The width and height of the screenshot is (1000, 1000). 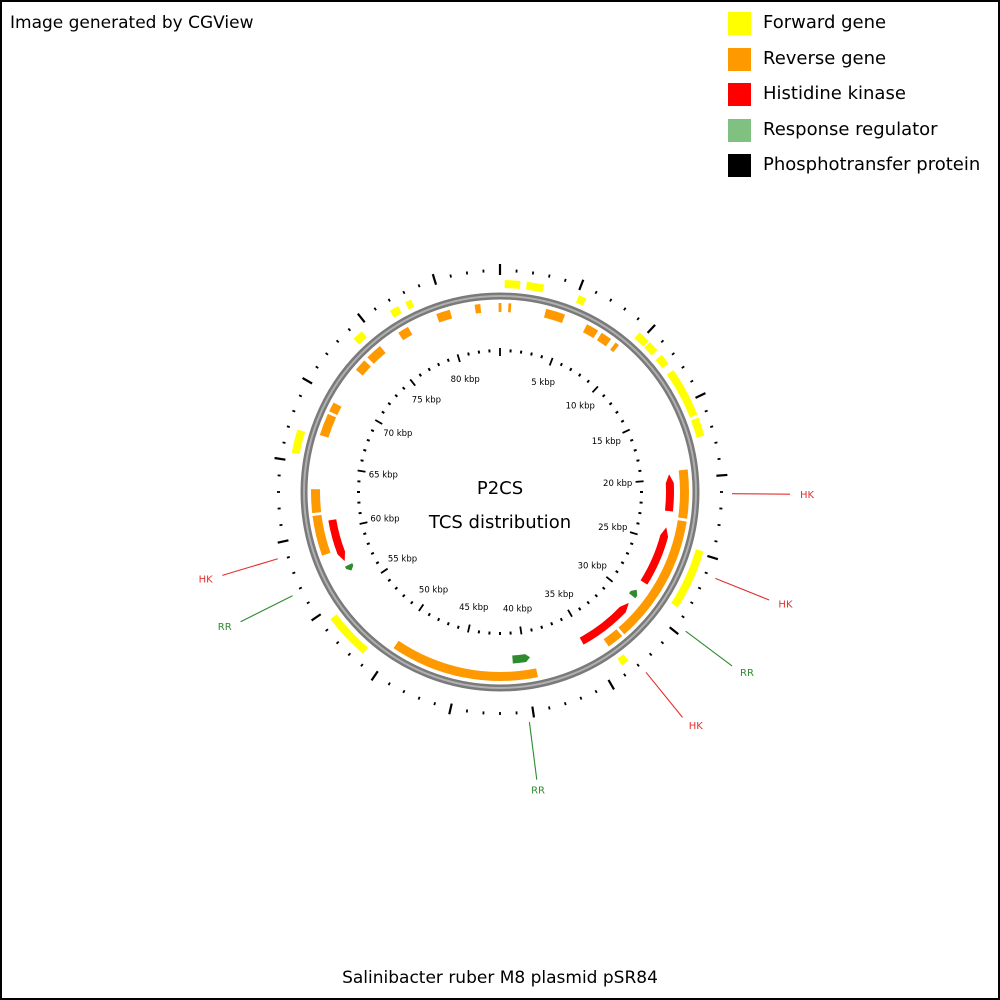 What do you see at coordinates (517, 610) in the screenshot?
I see `kbp-tick-label: 40 kbp` at bounding box center [517, 610].